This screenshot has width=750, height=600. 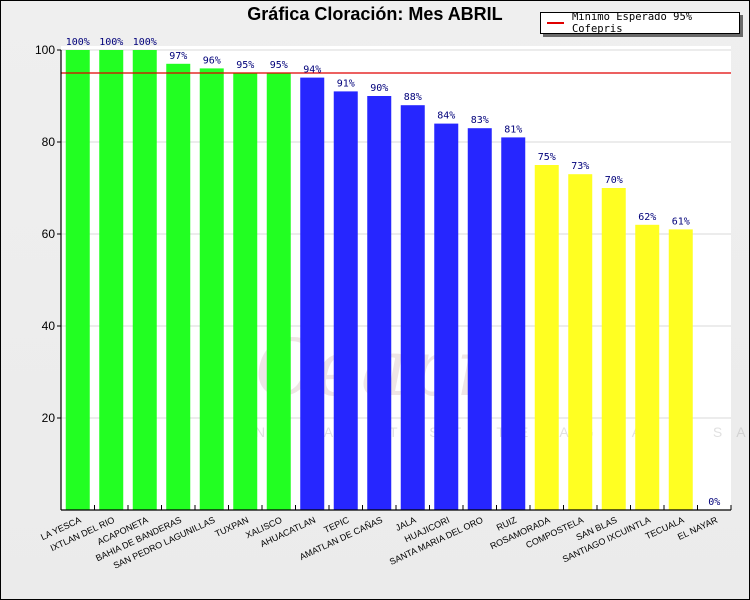 What do you see at coordinates (446, 116) in the screenshot?
I see `value-label: 84%` at bounding box center [446, 116].